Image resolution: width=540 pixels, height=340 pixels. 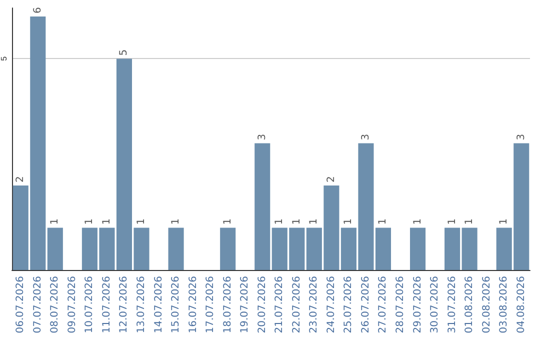 I want to click on data-label: 6, so click(x=38, y=10).